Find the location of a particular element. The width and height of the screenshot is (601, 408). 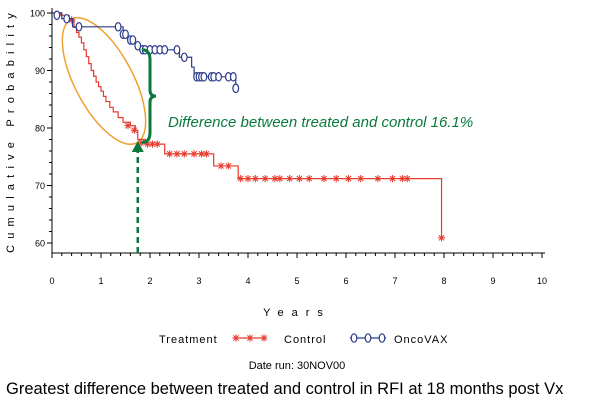

x-axis-title: Years is located at coordinates (297, 313).